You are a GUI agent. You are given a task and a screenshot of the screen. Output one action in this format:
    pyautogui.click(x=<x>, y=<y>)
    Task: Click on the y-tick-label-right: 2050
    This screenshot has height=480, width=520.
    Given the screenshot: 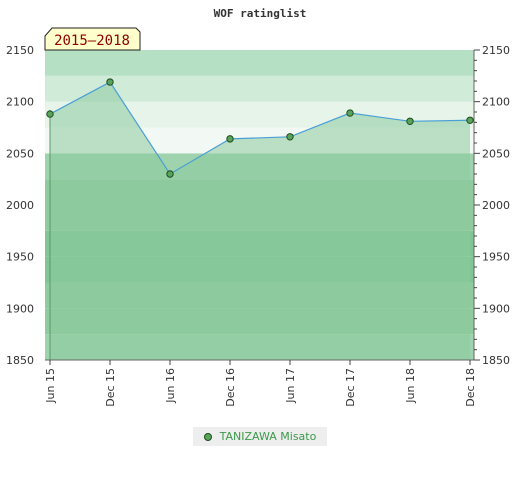 What is the action you would take?
    pyautogui.click(x=496, y=153)
    